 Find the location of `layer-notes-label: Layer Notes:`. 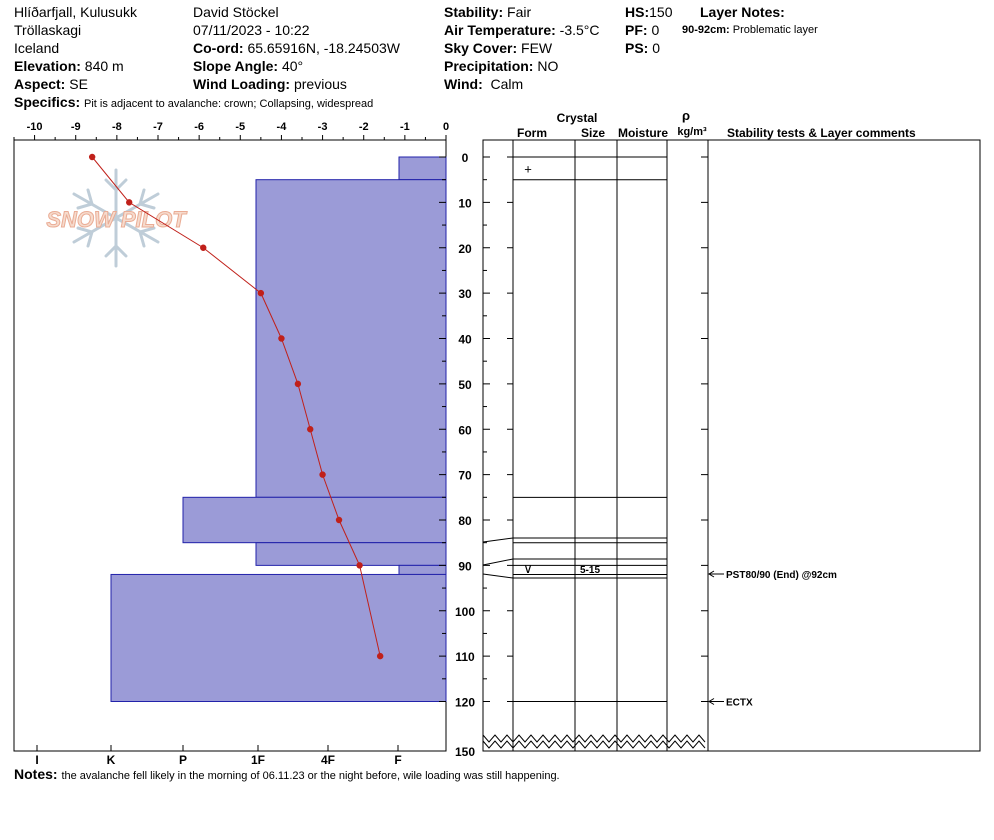

layer-notes-label: Layer Notes: is located at coordinates (742, 12).